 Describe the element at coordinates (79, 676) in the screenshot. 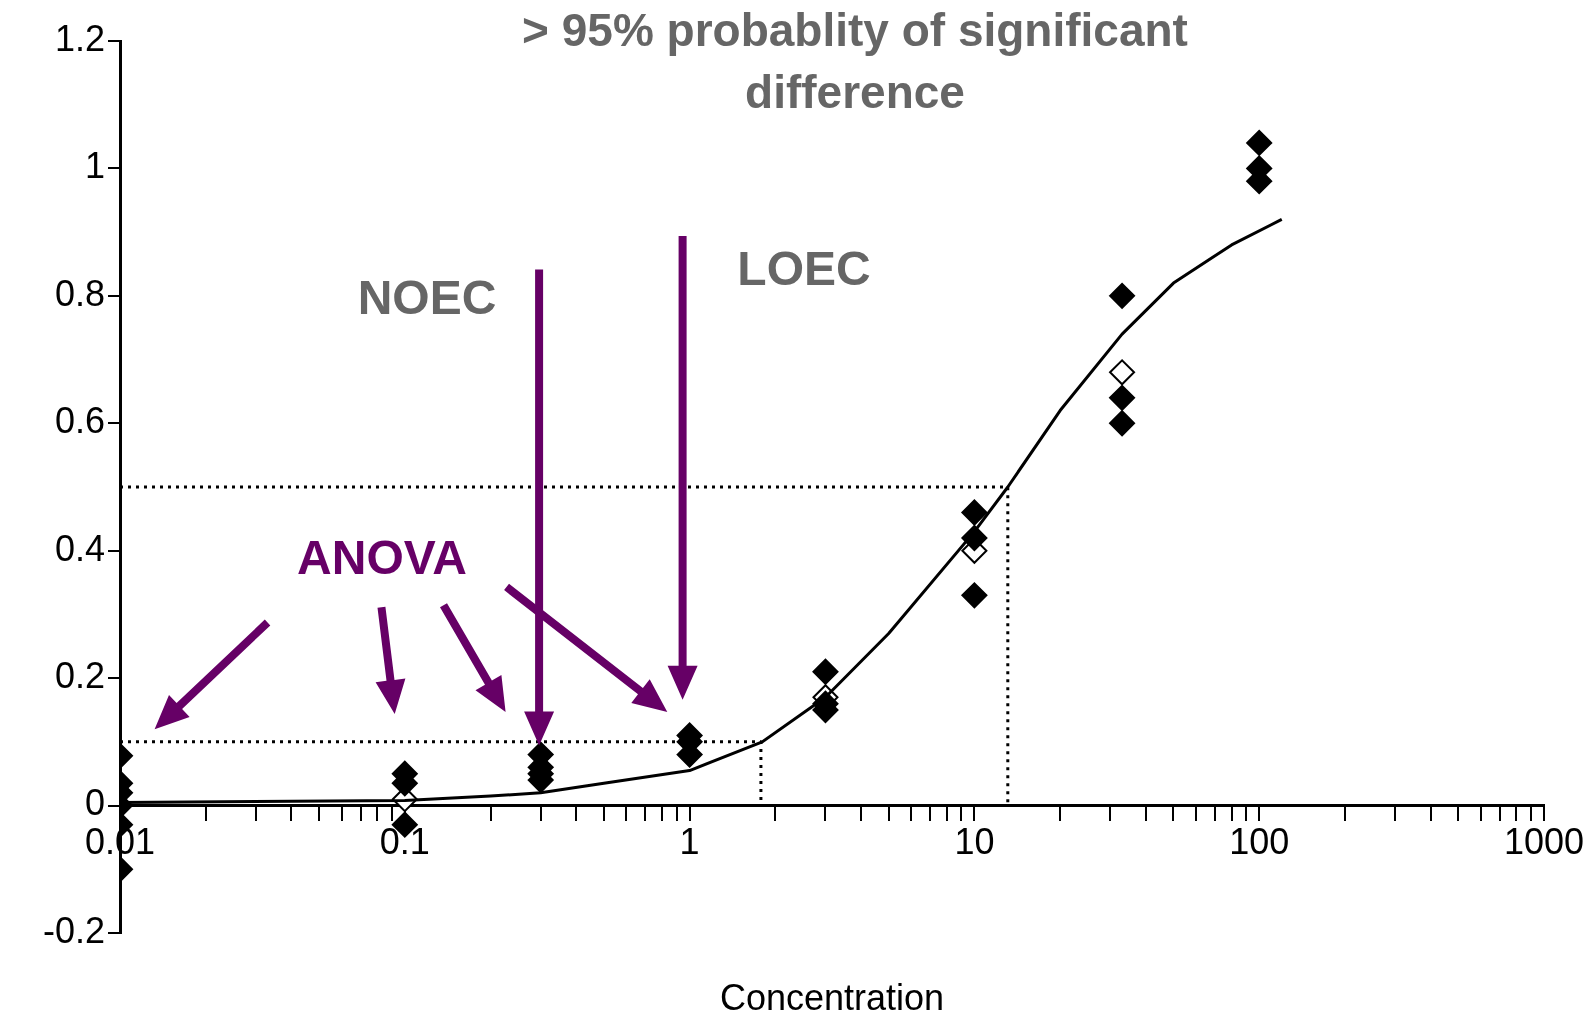

I see `y-tick-label: 0.2` at that location.